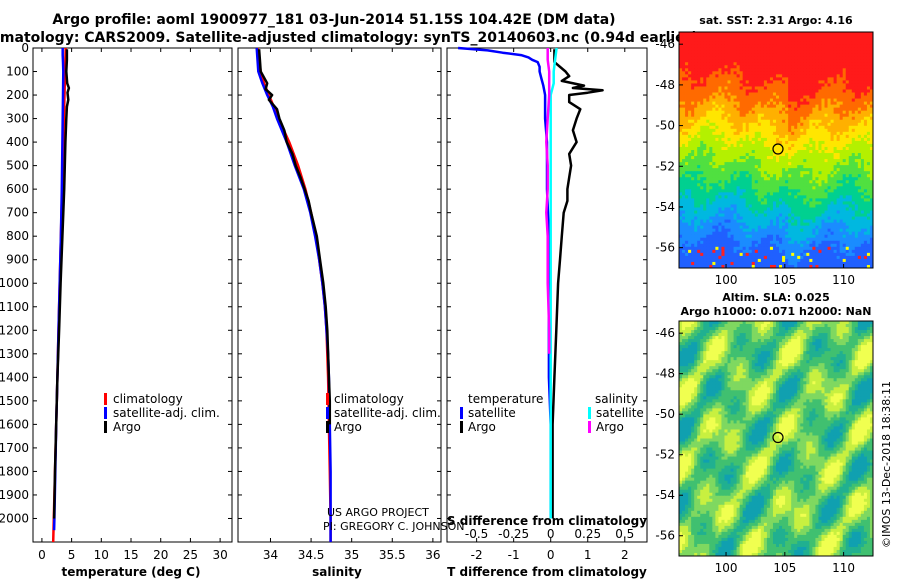 The width and height of the screenshot is (900, 580). What do you see at coordinates (776, 150) in the screenshot?
I see `sst-heatmap` at bounding box center [776, 150].